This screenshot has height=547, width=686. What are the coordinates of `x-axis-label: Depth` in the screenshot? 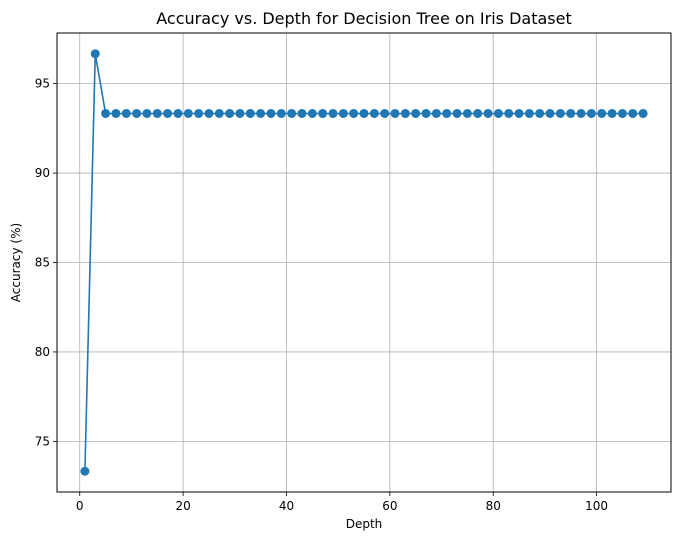 It's located at (364, 524).